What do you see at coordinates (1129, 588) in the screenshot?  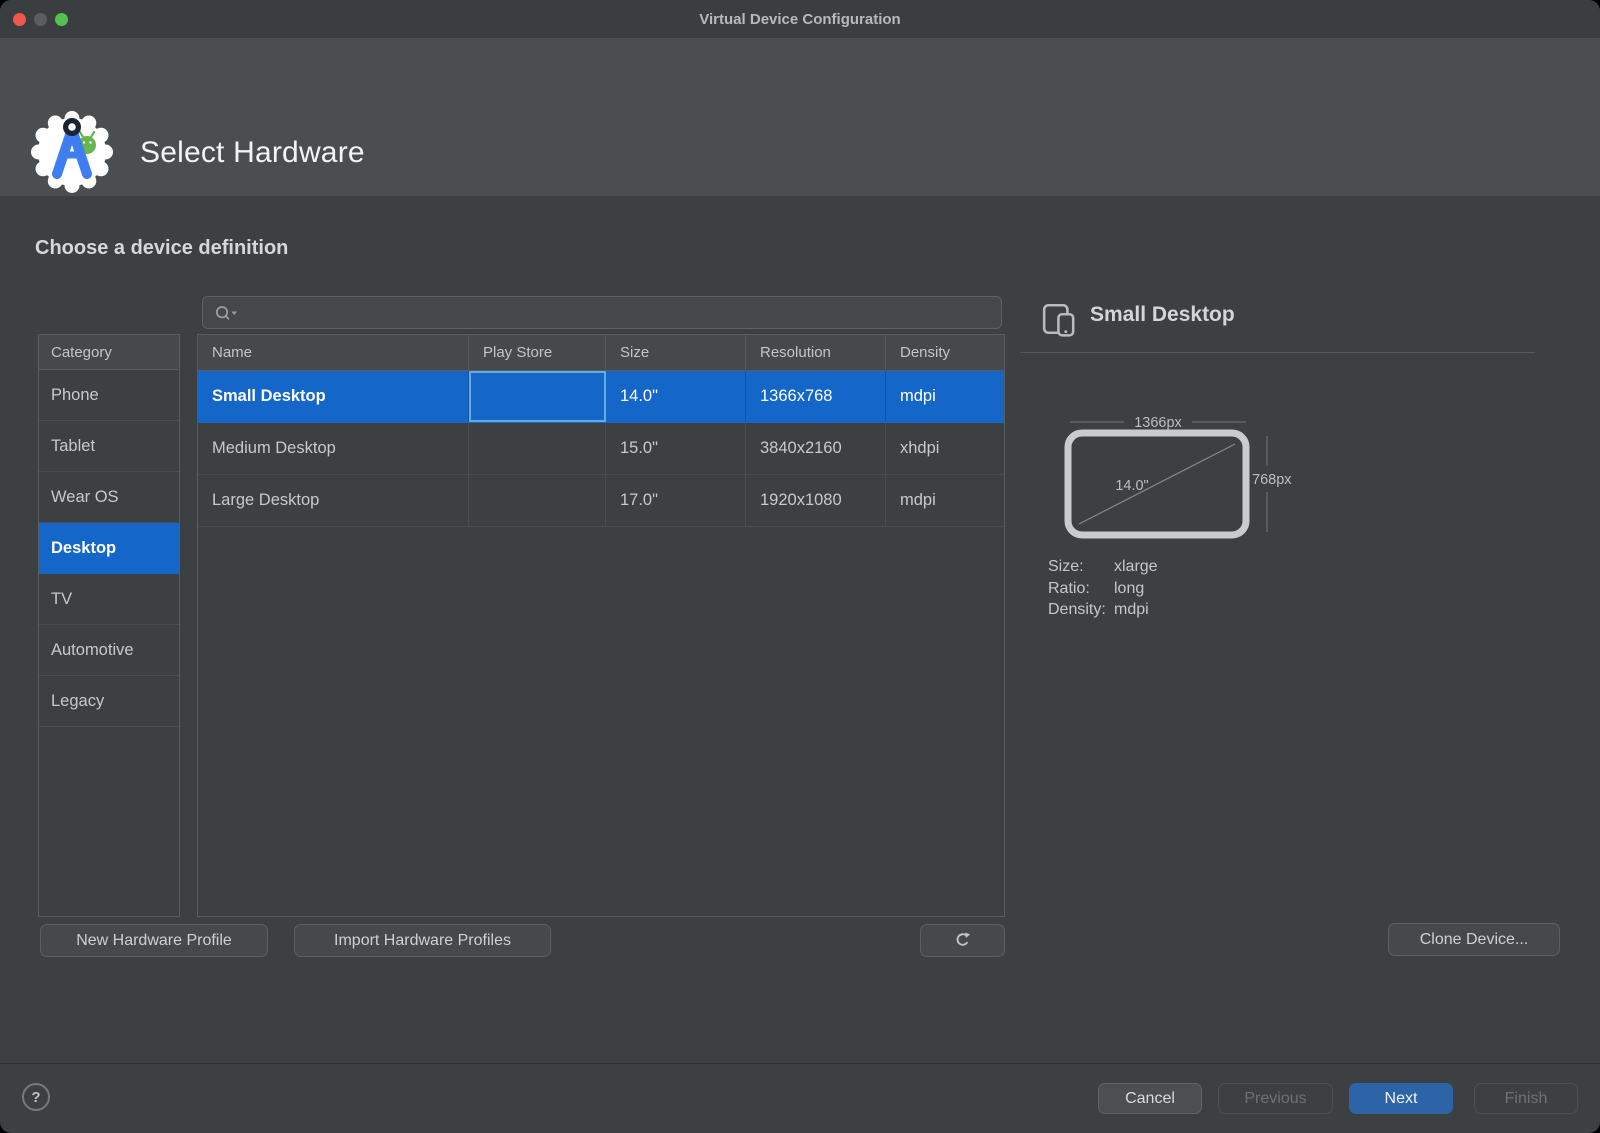 I see `spec-ratio-value: long` at bounding box center [1129, 588].